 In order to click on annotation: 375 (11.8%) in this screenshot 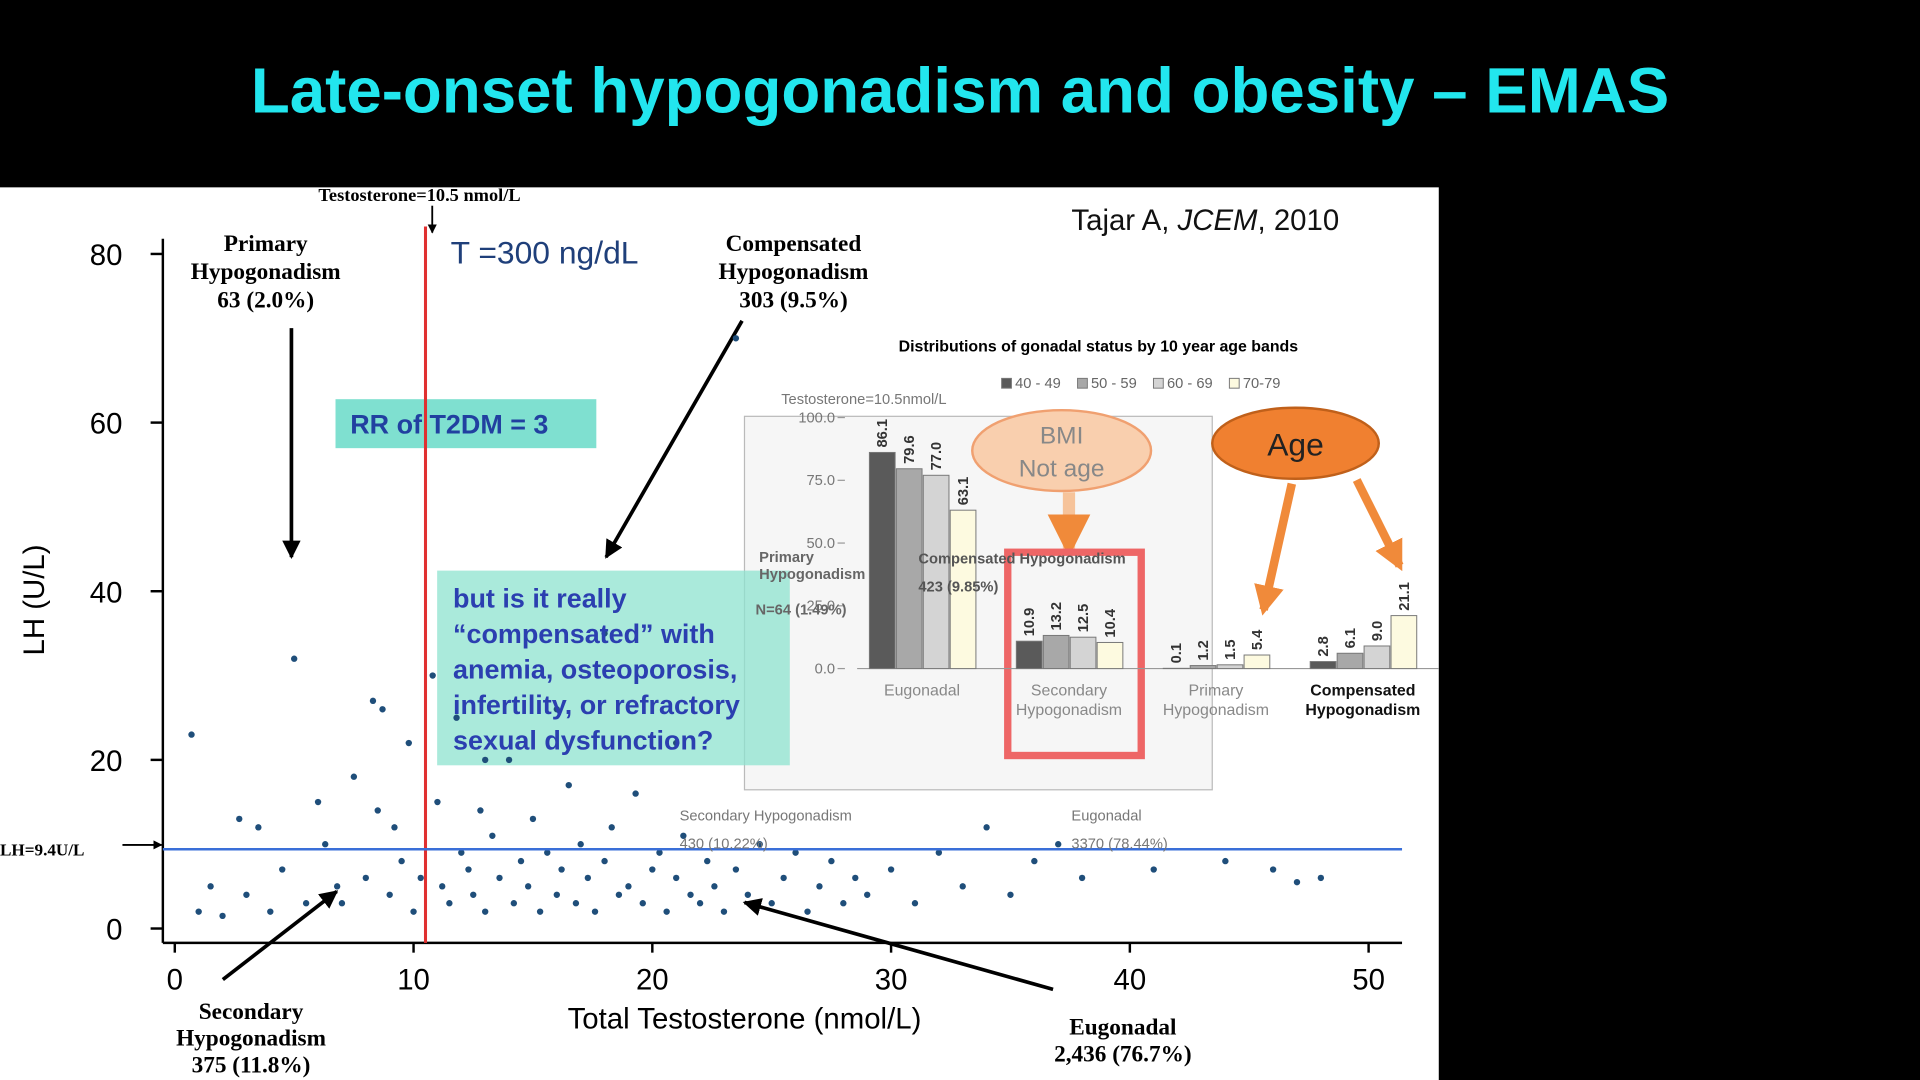, I will do `click(251, 1066)`.